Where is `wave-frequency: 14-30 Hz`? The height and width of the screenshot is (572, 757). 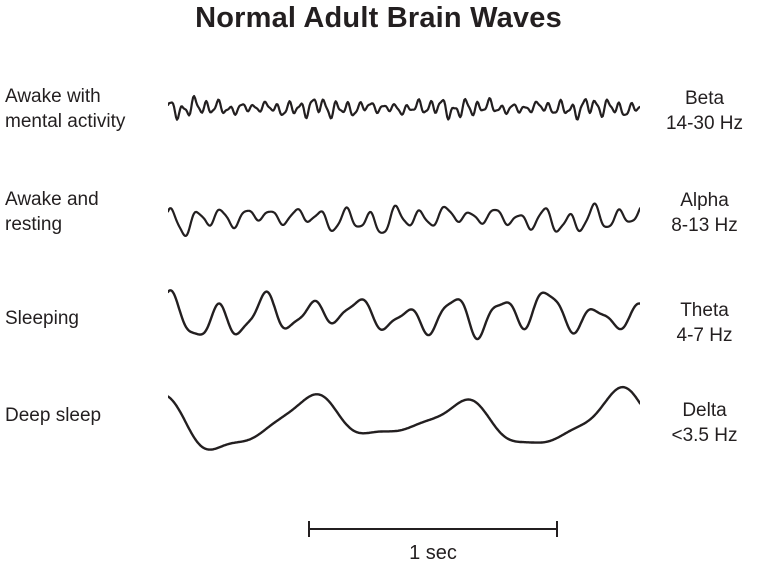 wave-frequency: 14-30 Hz is located at coordinates (704, 123).